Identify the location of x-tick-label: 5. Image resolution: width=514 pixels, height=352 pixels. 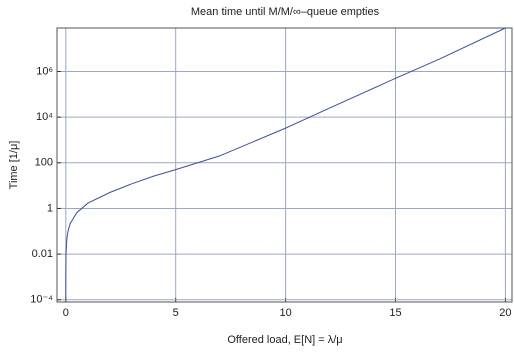
(176, 313).